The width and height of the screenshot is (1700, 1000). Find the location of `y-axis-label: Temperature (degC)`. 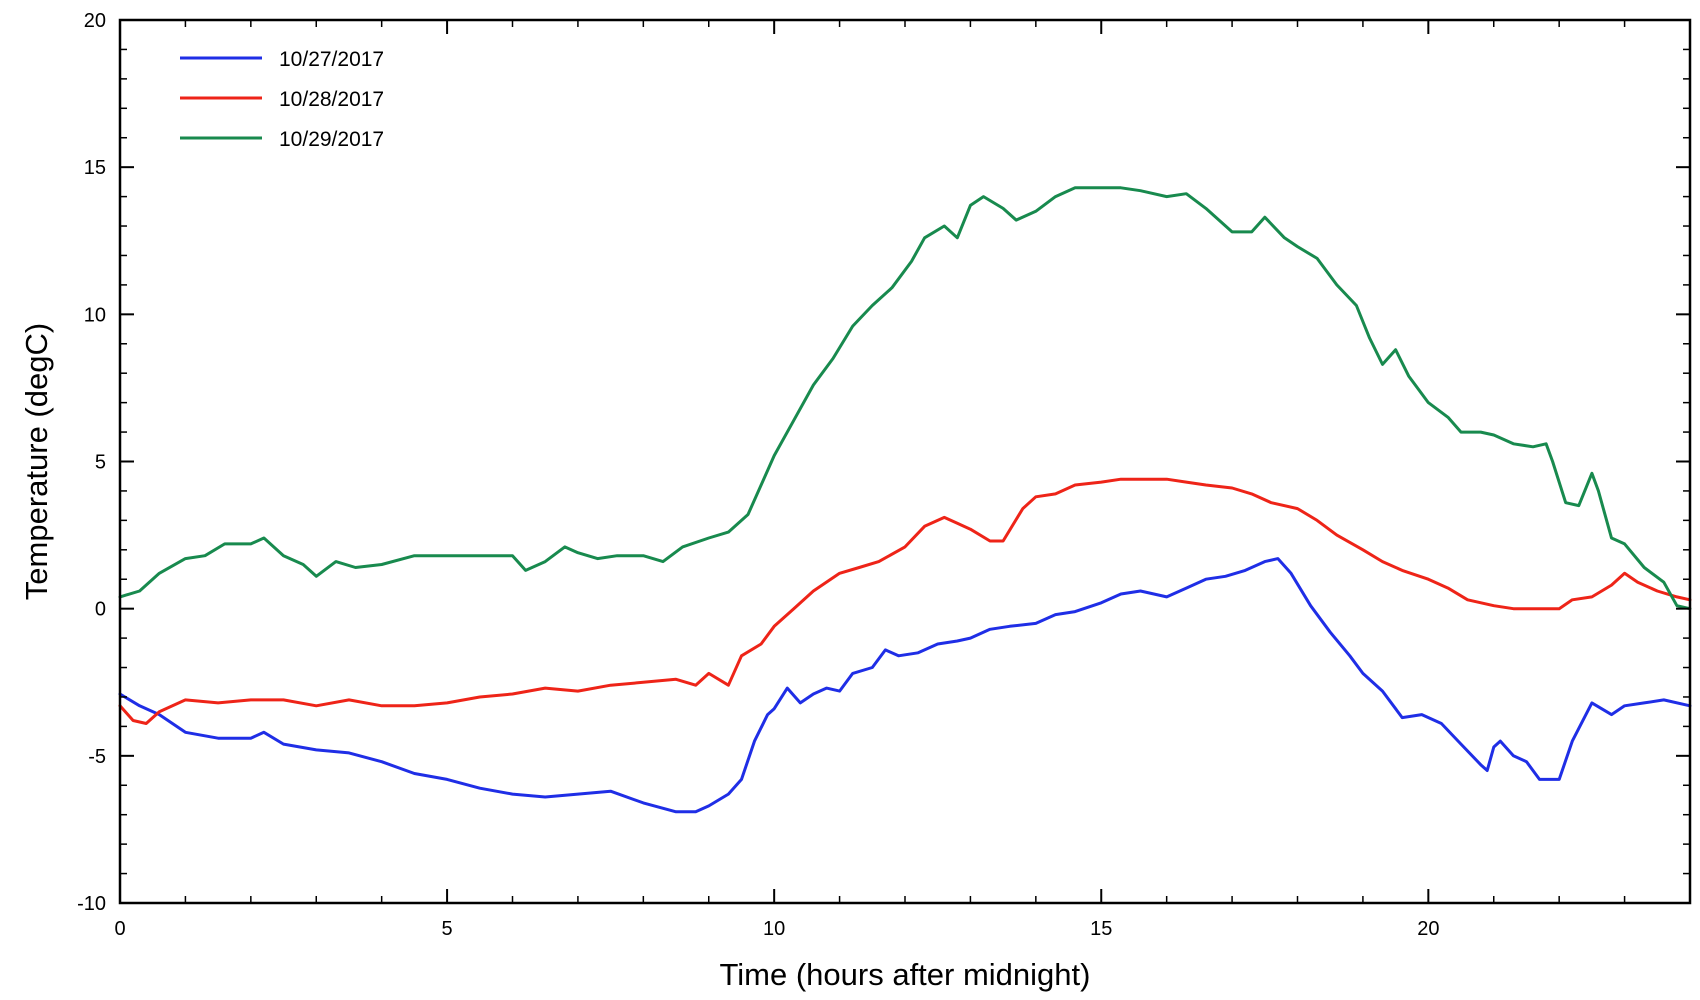

y-axis-label: Temperature (degC) is located at coordinates (36, 461).